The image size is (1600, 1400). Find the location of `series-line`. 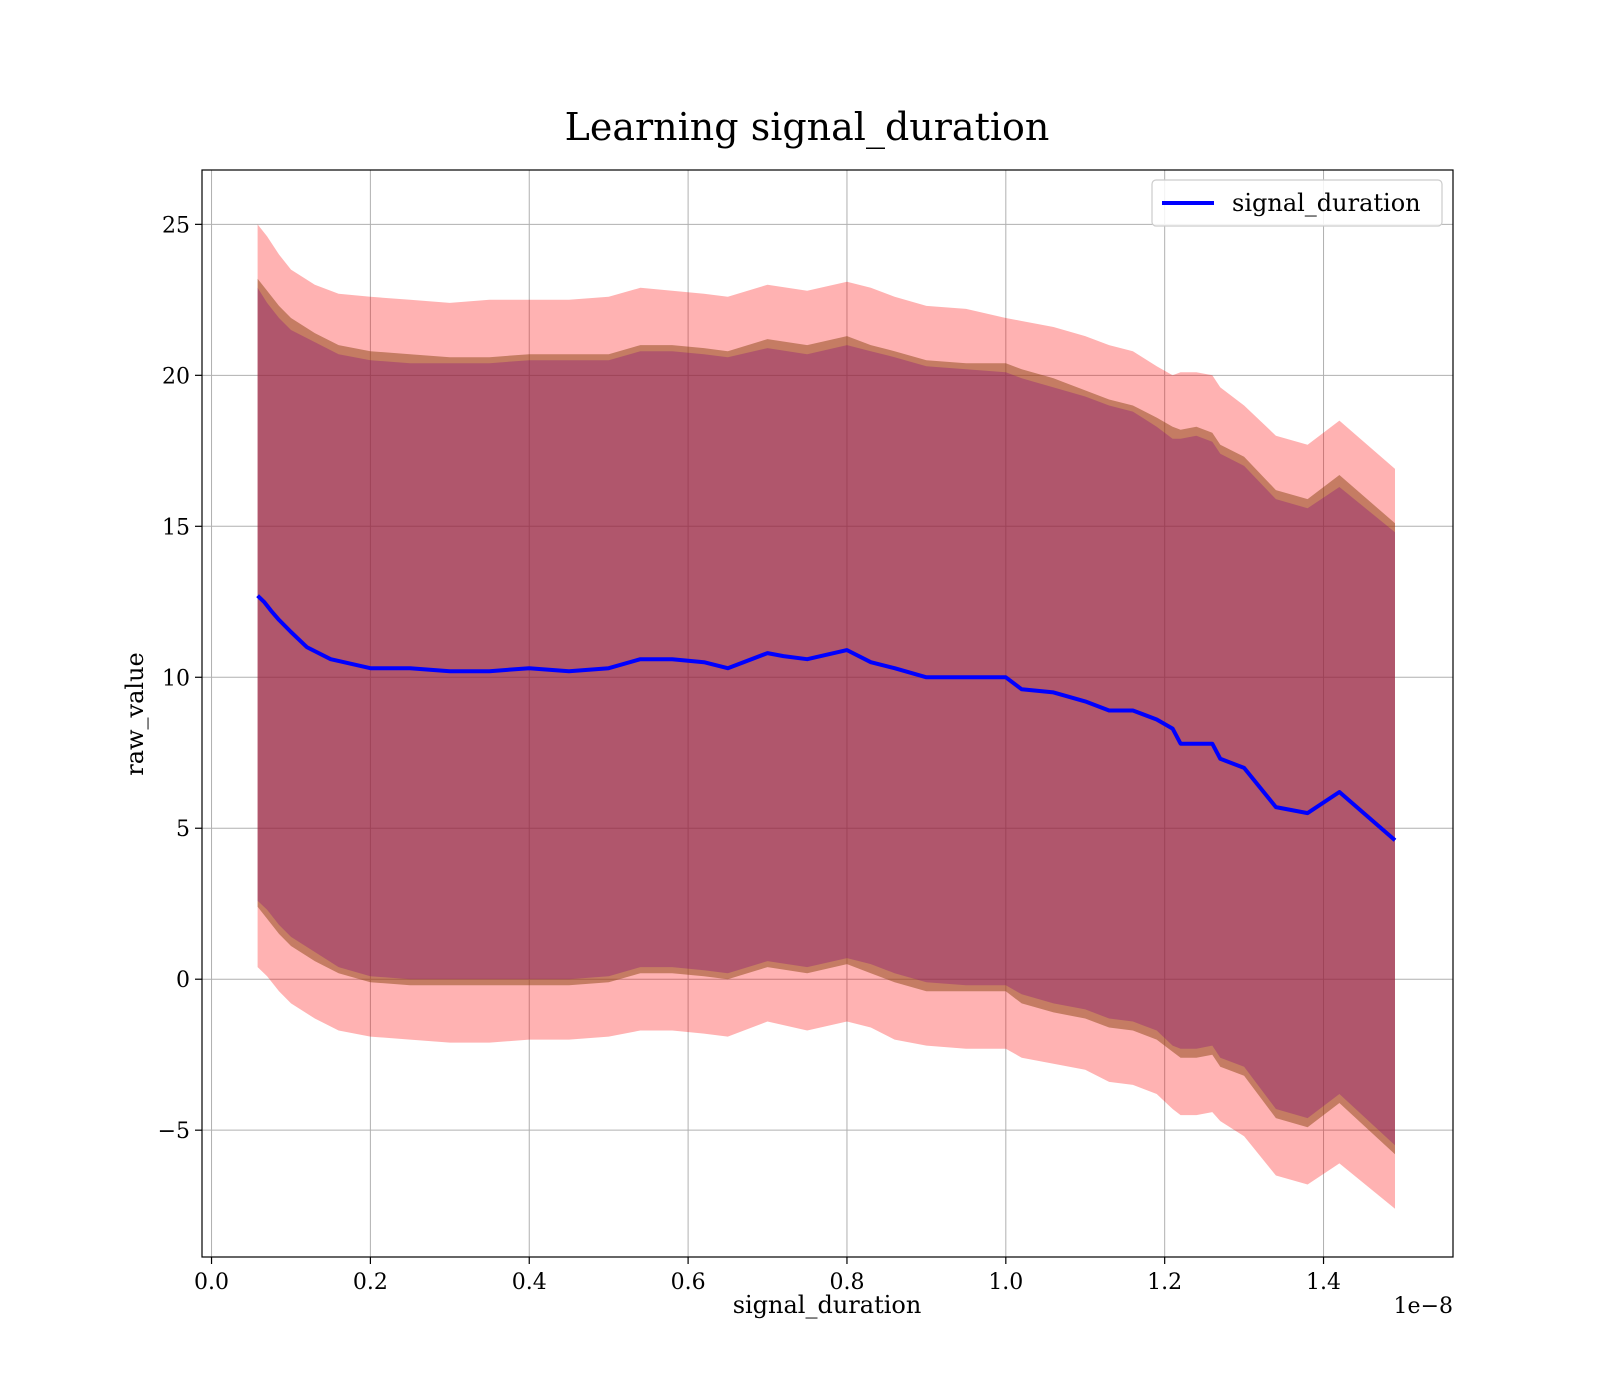

series-line is located at coordinates (826, 718).